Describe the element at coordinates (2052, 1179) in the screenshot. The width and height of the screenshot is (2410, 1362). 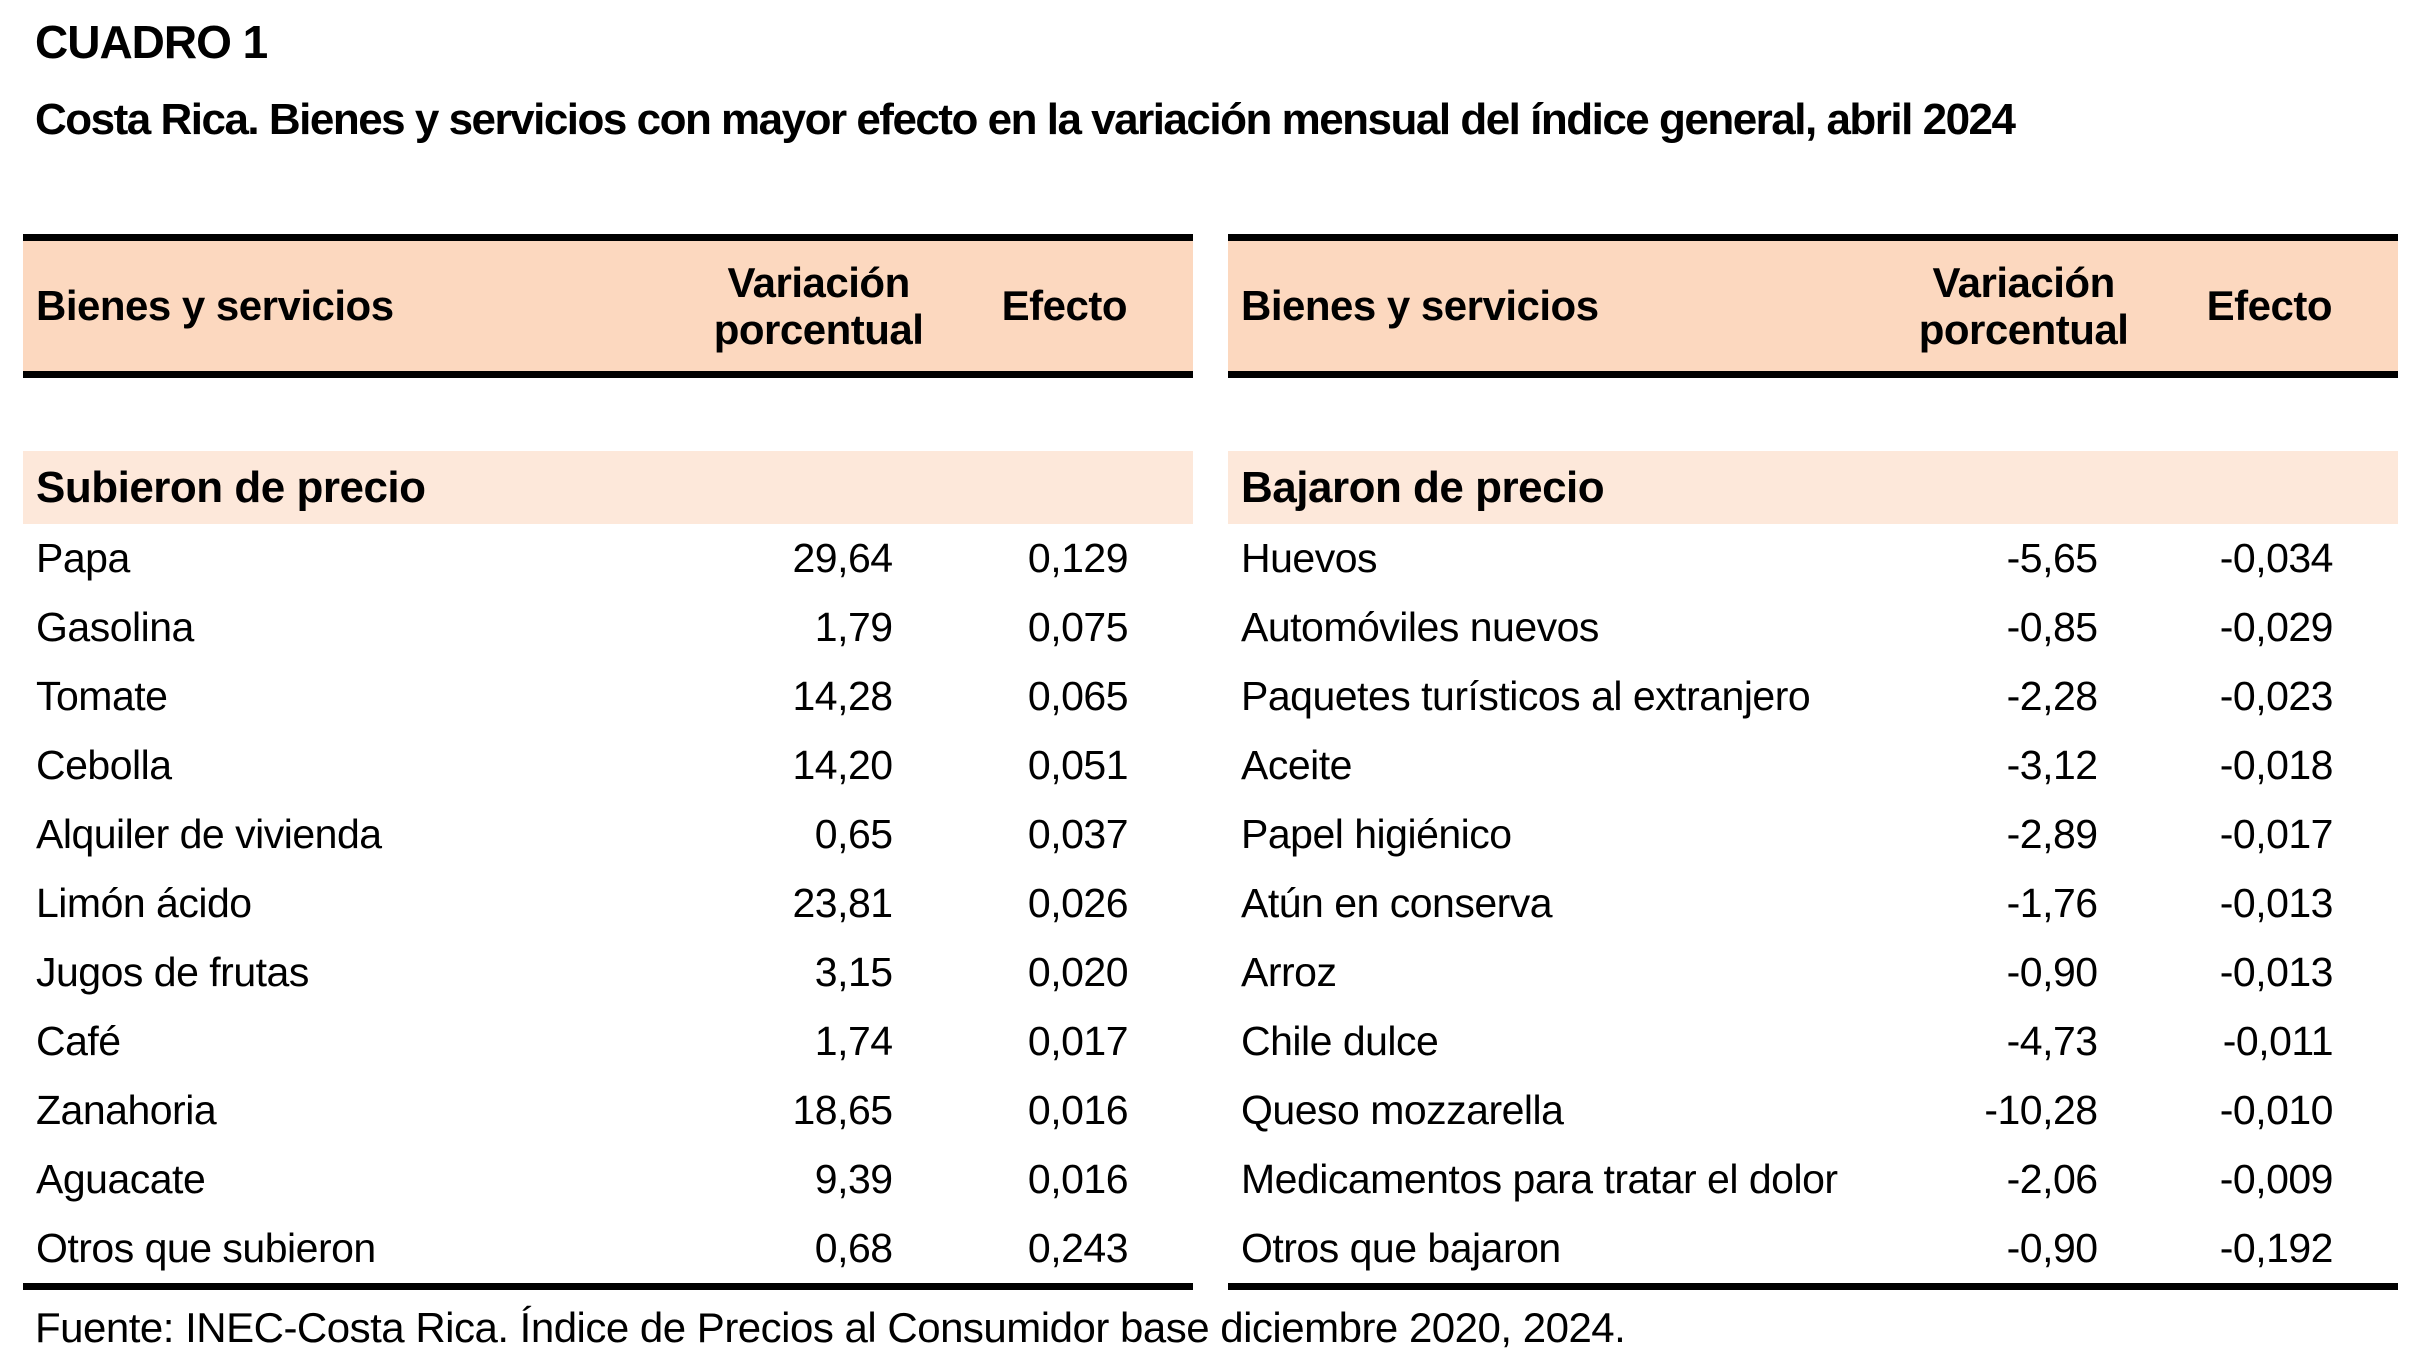
I see `cell-var: -2,06` at that location.